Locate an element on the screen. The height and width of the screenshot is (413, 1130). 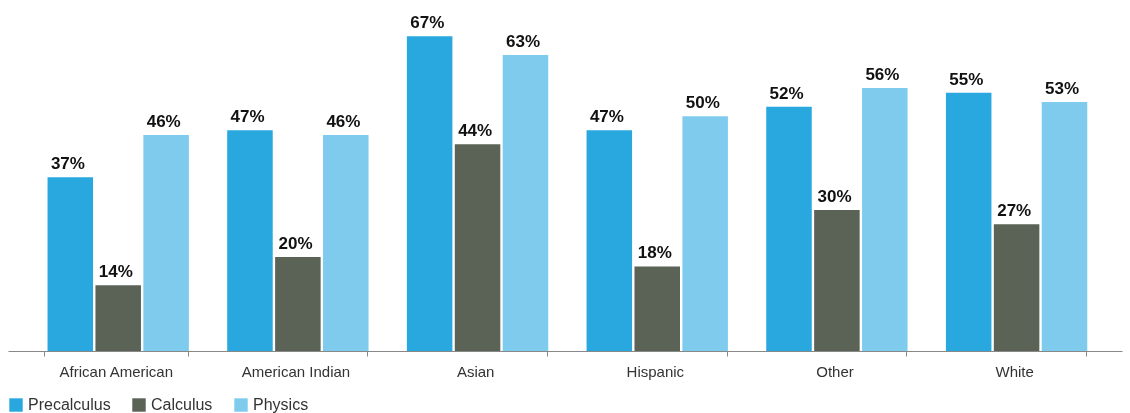
data-label: 27% is located at coordinates (1014, 211).